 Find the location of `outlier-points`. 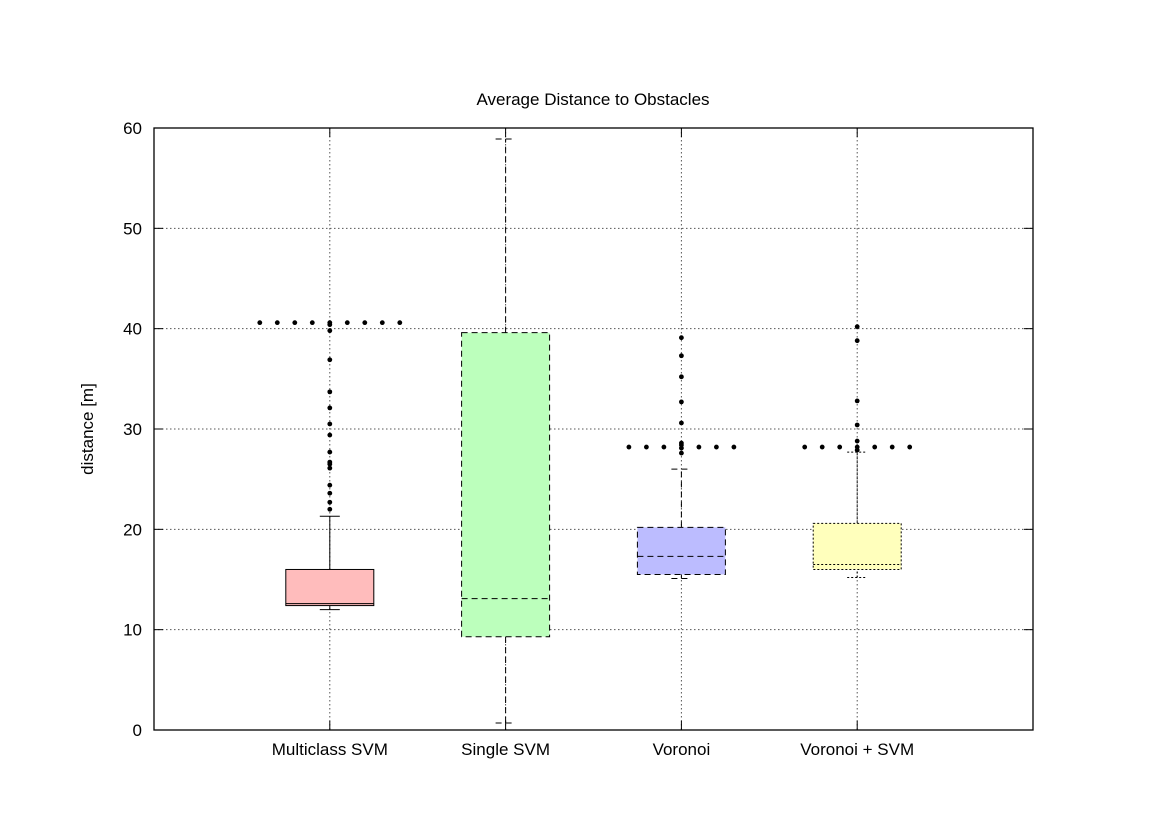

outlier-points is located at coordinates (585, 416).